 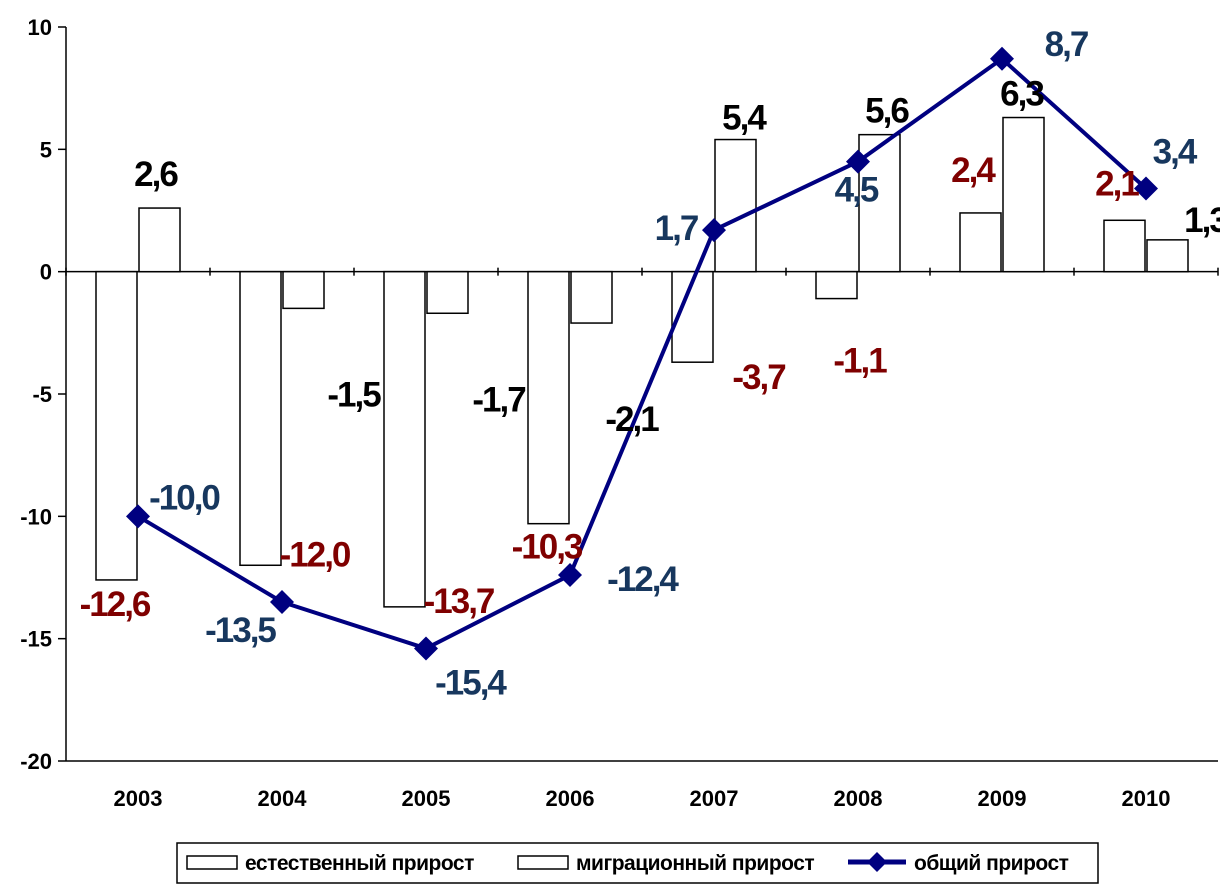 What do you see at coordinates (1175, 151) in the screenshot?
I see `label-total-growth: 3,4` at bounding box center [1175, 151].